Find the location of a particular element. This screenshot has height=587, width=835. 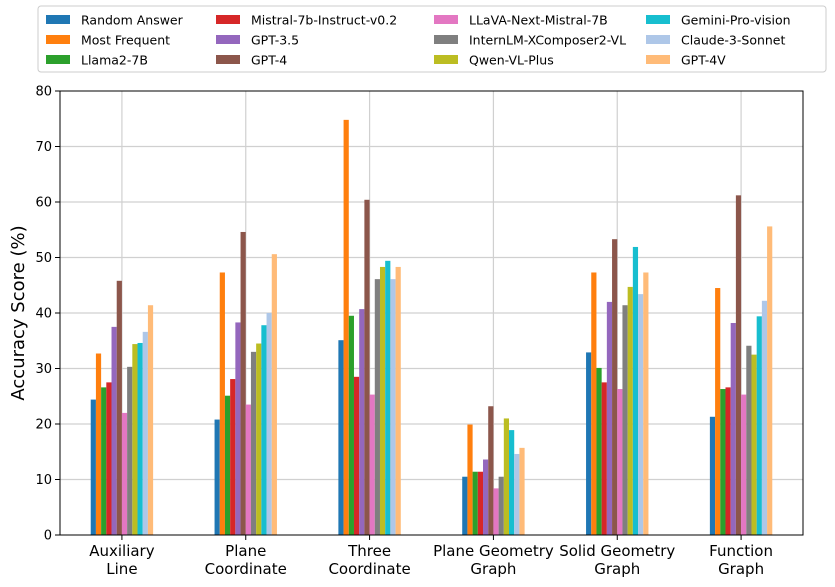

y-tick-label: 20 is located at coordinates (43, 425).